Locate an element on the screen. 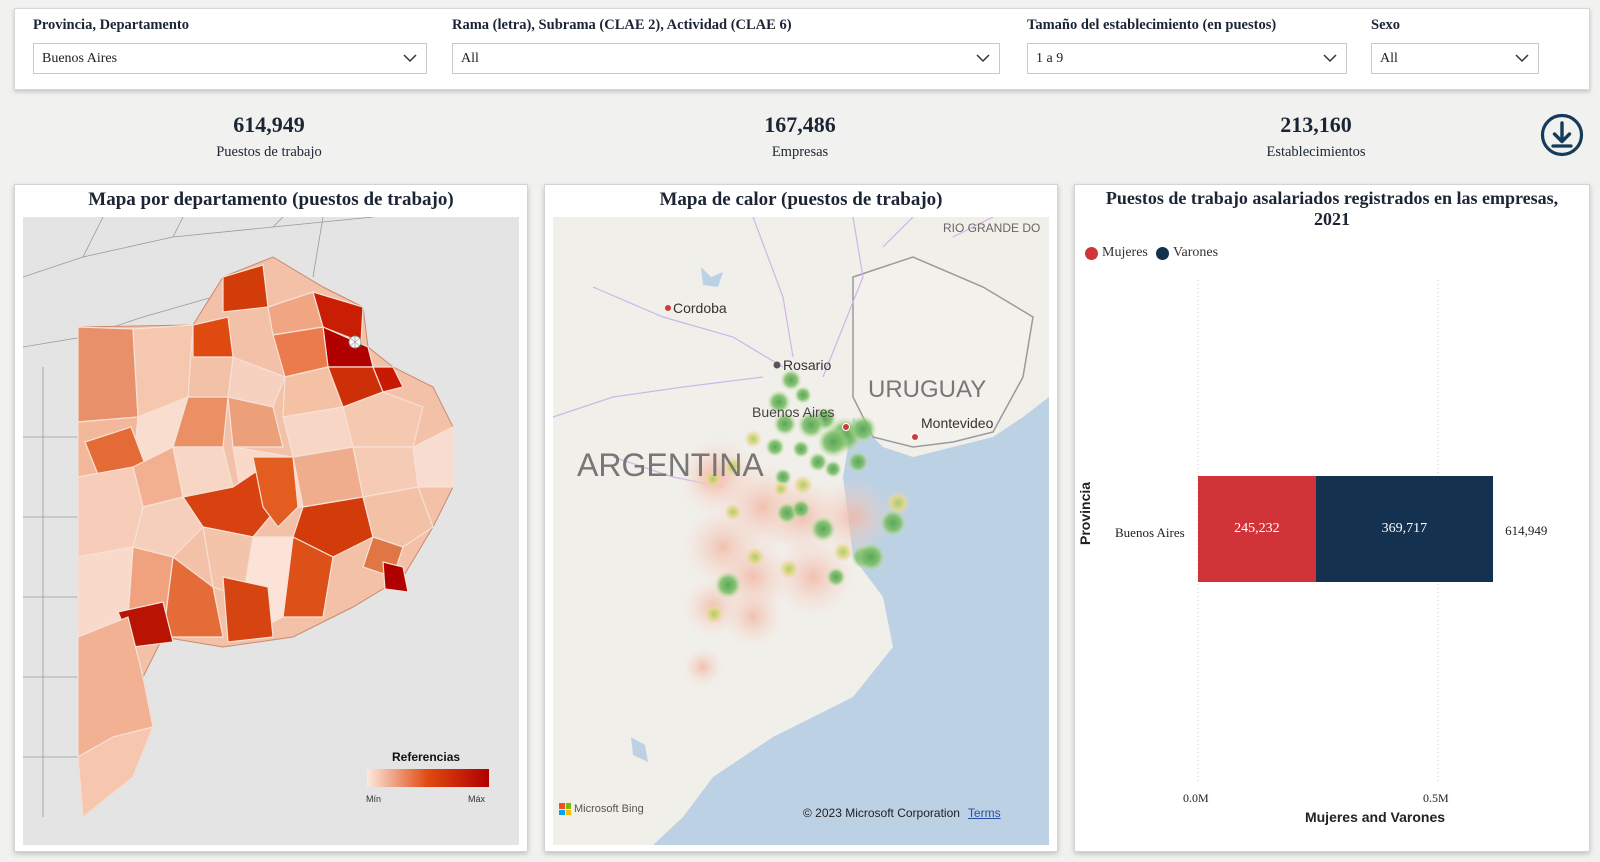  legend-item-mujeres: Mujeres is located at coordinates (1116, 253).